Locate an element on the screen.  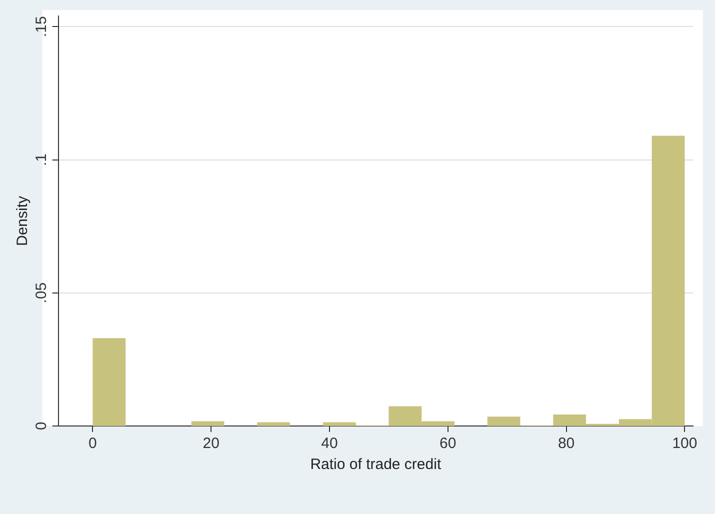
y-axis-title: Density is located at coordinates (23, 221).